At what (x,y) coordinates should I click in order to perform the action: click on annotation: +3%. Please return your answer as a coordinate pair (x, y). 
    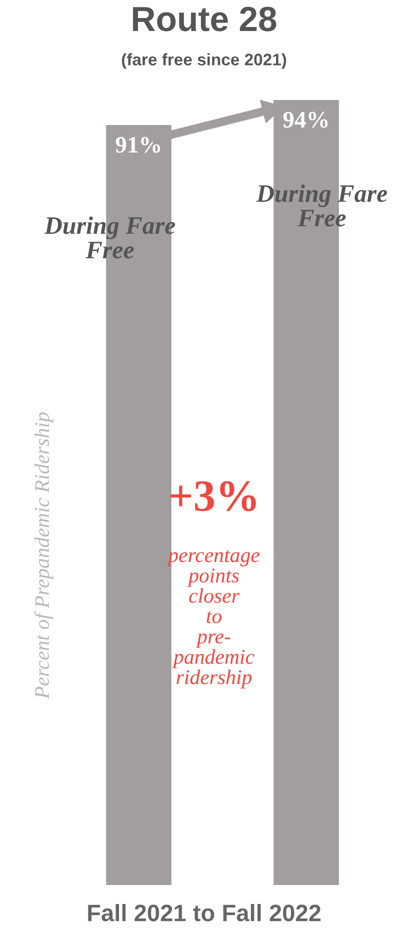
    Looking at the image, I should click on (213, 496).